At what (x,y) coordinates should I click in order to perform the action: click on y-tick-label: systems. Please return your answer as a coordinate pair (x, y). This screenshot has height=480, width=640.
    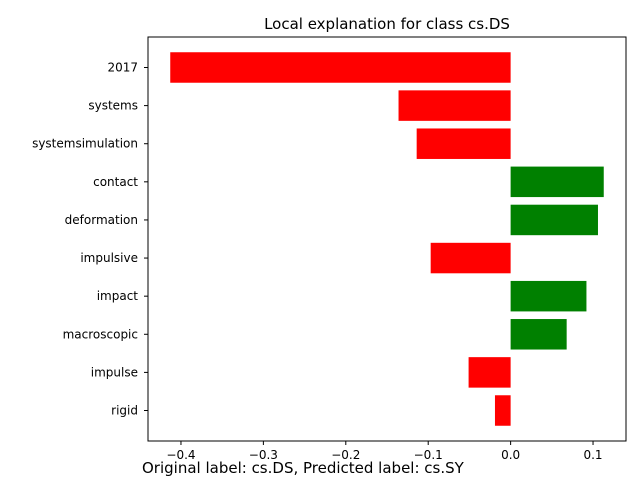
    Looking at the image, I should click on (113, 106).